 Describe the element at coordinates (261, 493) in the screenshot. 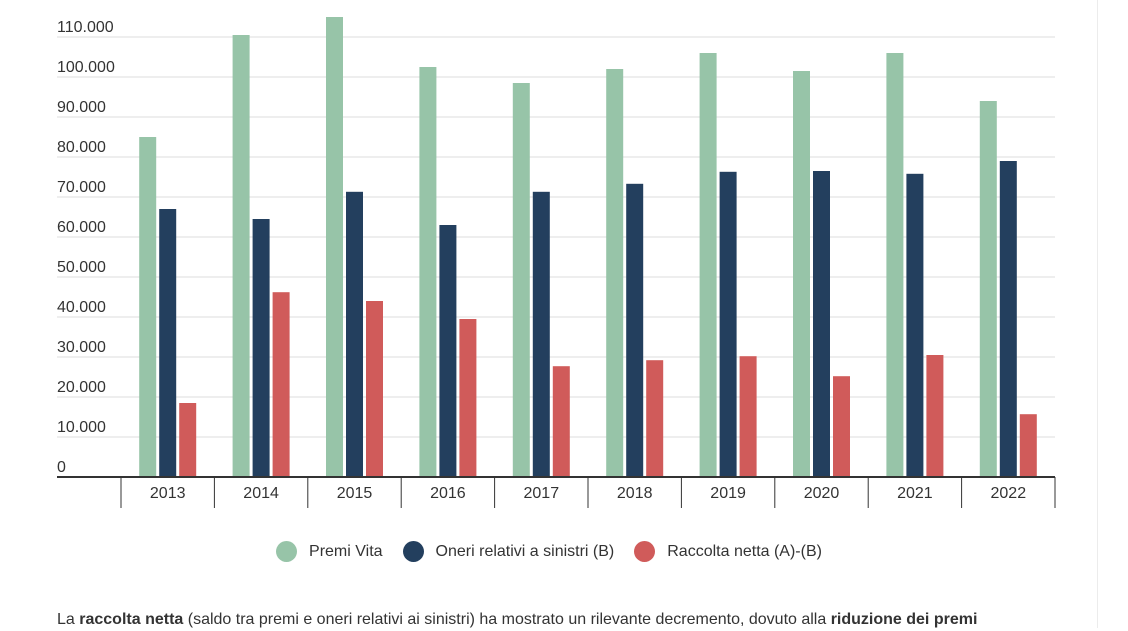

I see `x-tick-label: 2014` at that location.